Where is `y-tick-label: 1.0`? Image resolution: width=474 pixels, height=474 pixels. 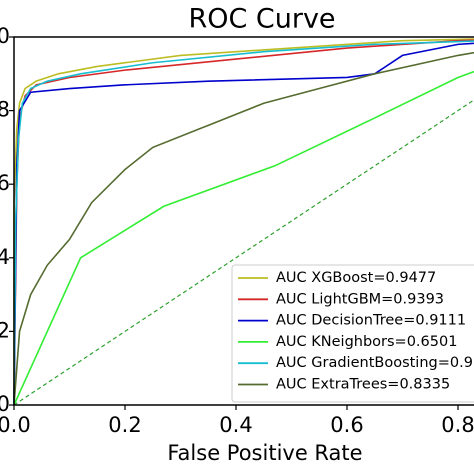 y-tick-label: 1.0 is located at coordinates (5, 36).